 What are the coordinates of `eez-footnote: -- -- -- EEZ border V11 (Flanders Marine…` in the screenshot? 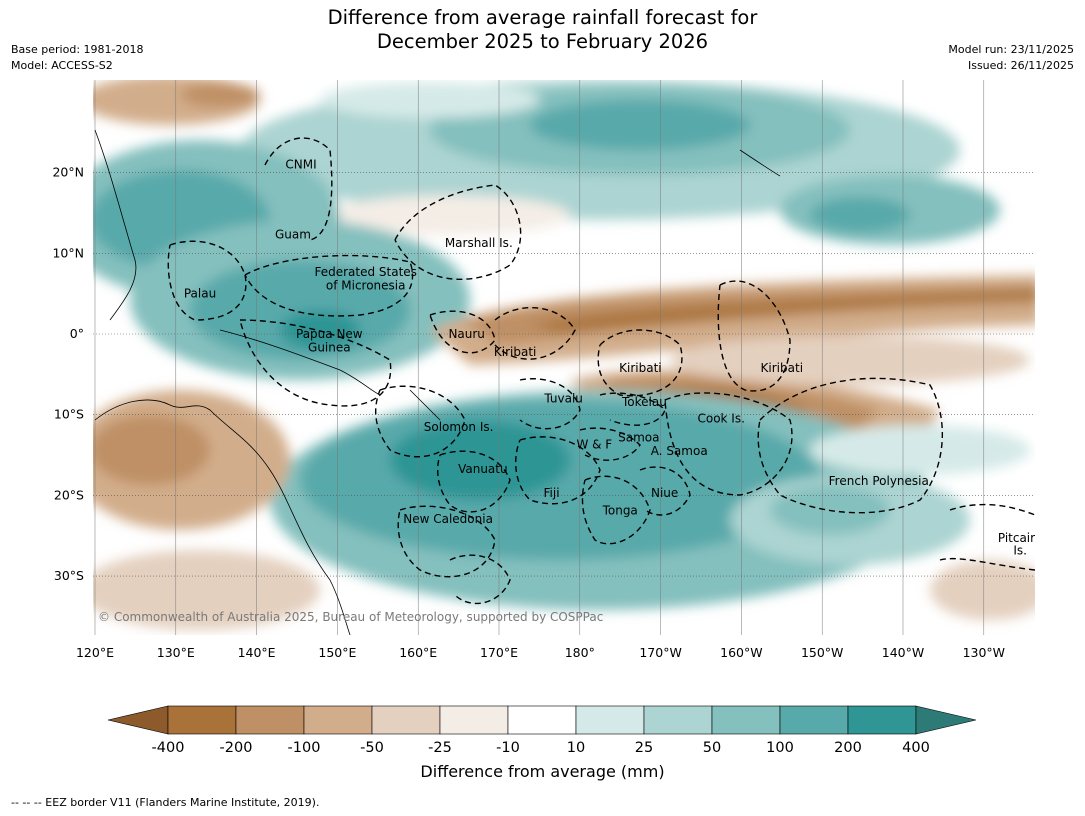 It's located at (165, 802).